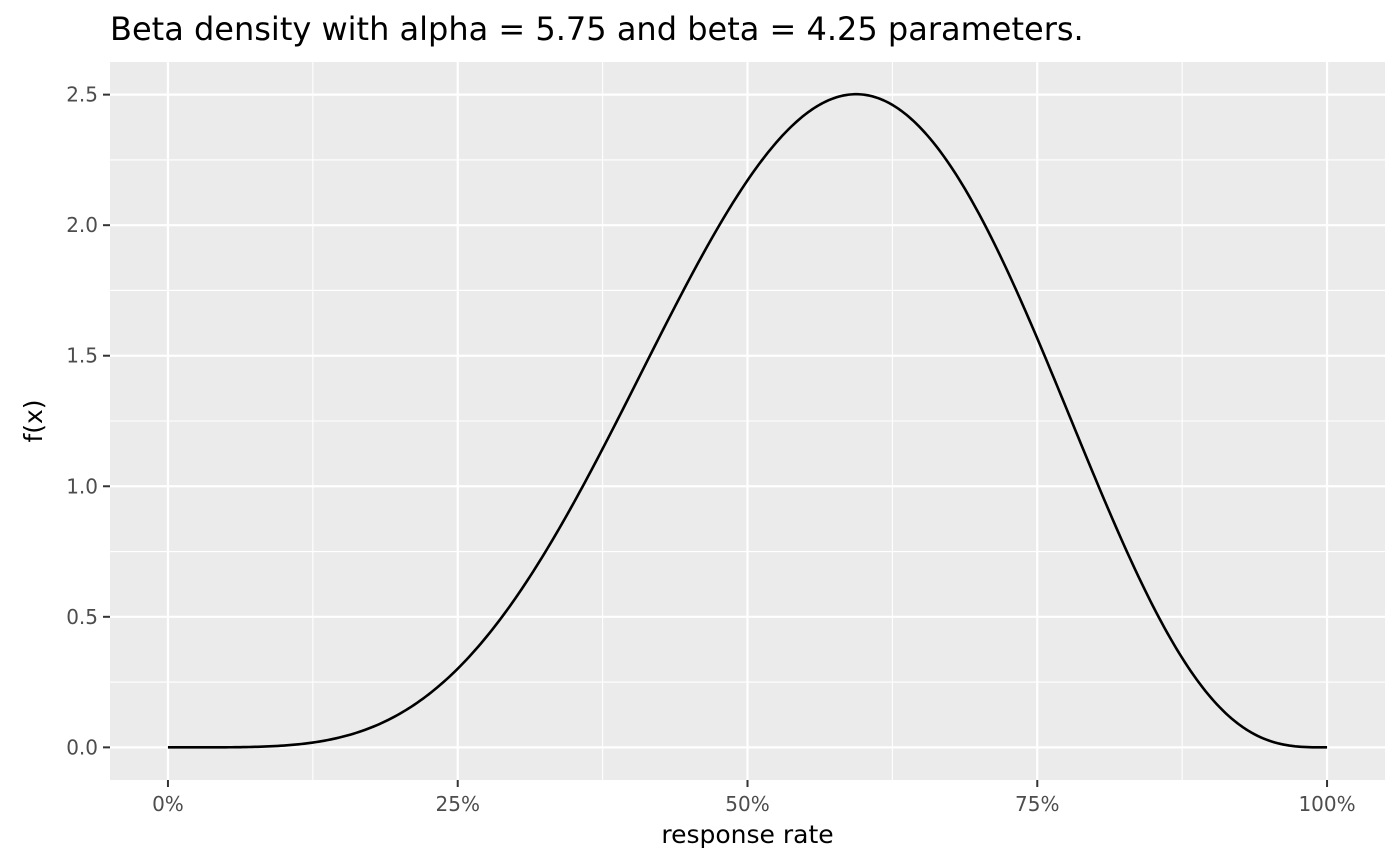  Describe the element at coordinates (33, 420) in the screenshot. I see `y-axis-title: f(x)` at that location.